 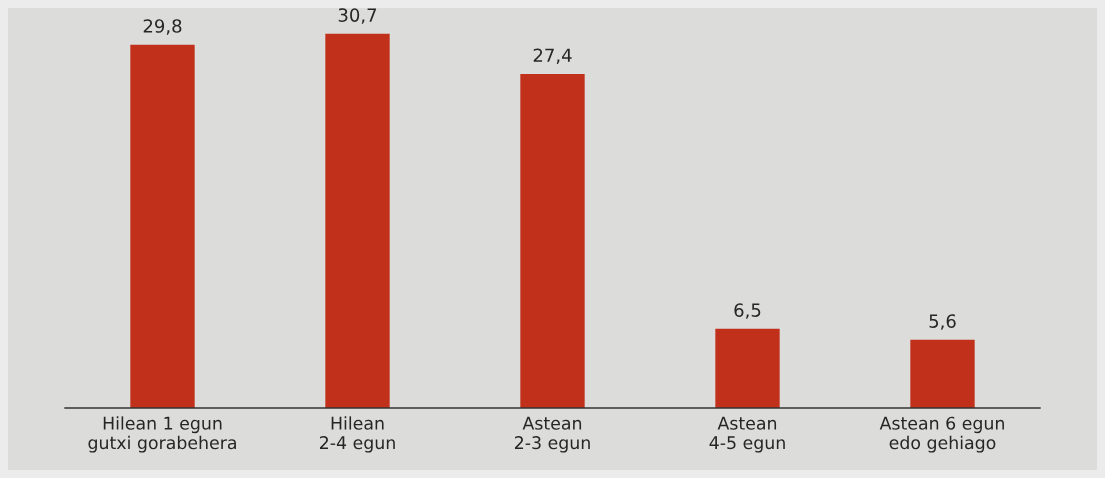 I want to click on data-label: 5,6, so click(x=942, y=322).